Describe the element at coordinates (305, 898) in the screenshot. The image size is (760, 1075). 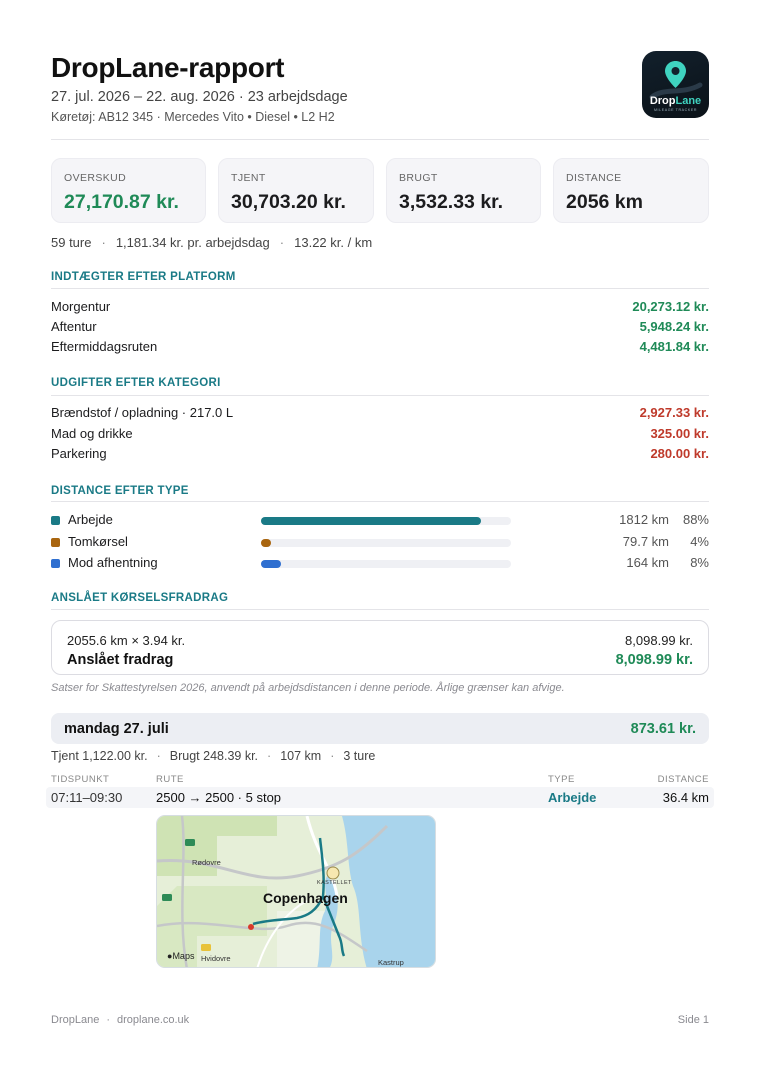
I see `map-label-city: Copenhagen` at that location.